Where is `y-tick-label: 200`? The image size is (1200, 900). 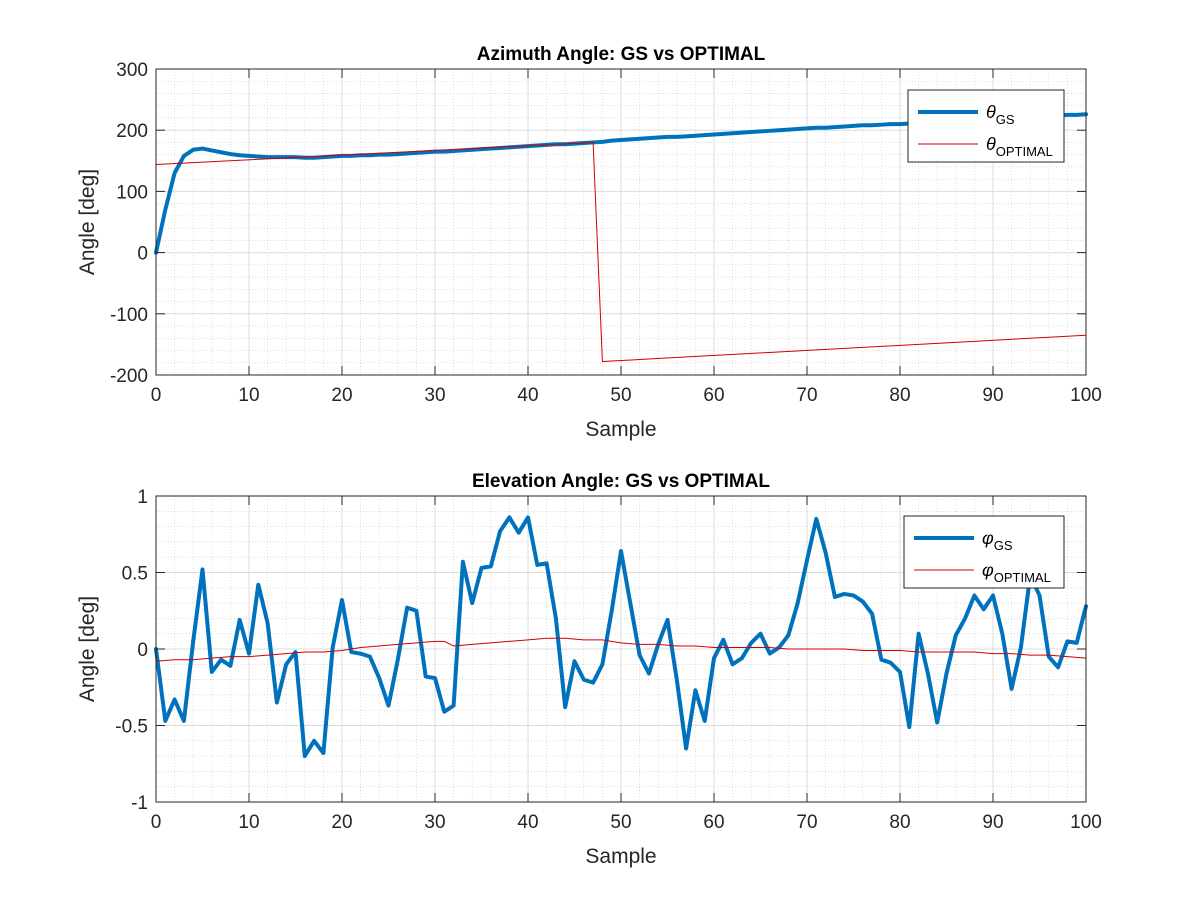
y-tick-label: 200 is located at coordinates (132, 131).